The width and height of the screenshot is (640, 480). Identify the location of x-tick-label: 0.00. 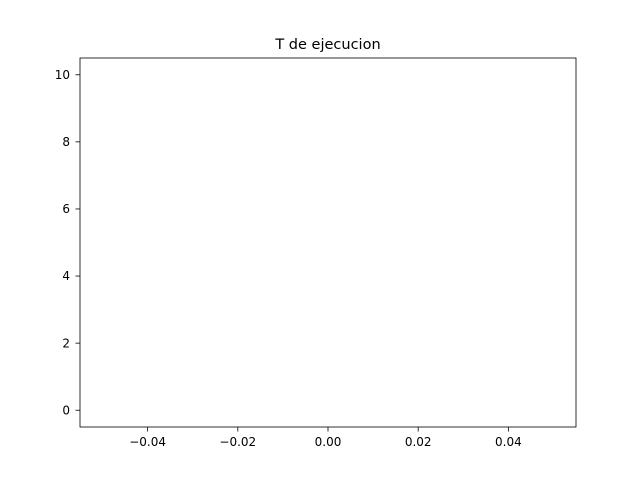
(328, 442).